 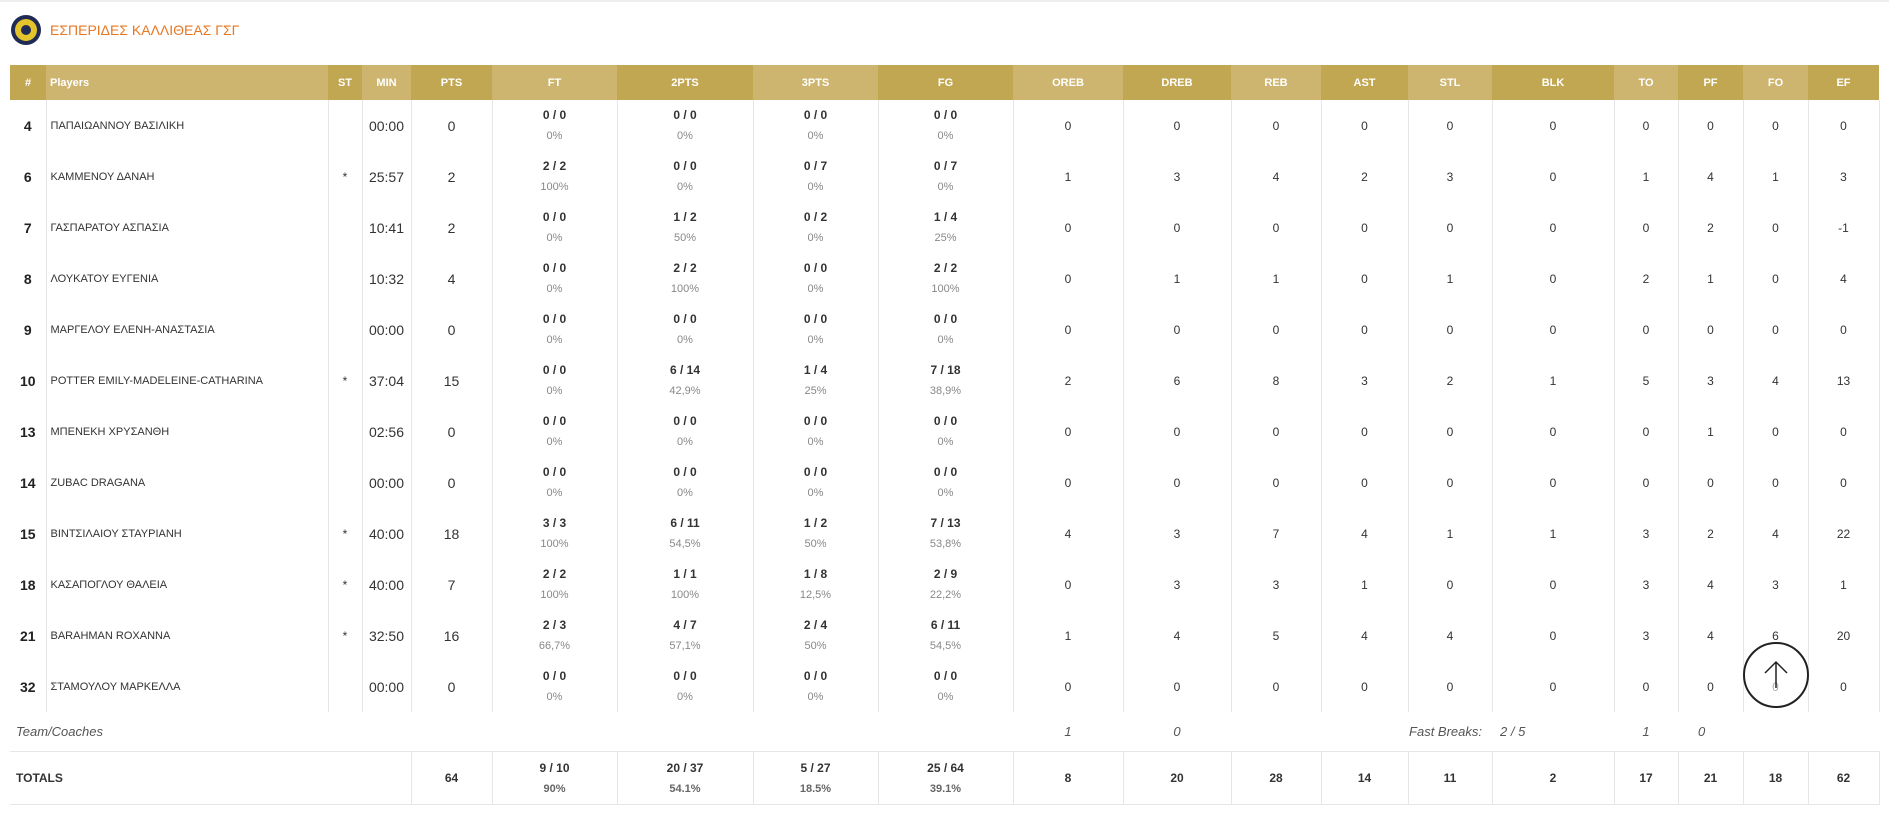 What do you see at coordinates (187, 125) in the screenshot?
I see `cell: ΠΑΠΑΙΩΑΝΝΟΥ ΒΑΣΙΛΙΚΗ` at bounding box center [187, 125].